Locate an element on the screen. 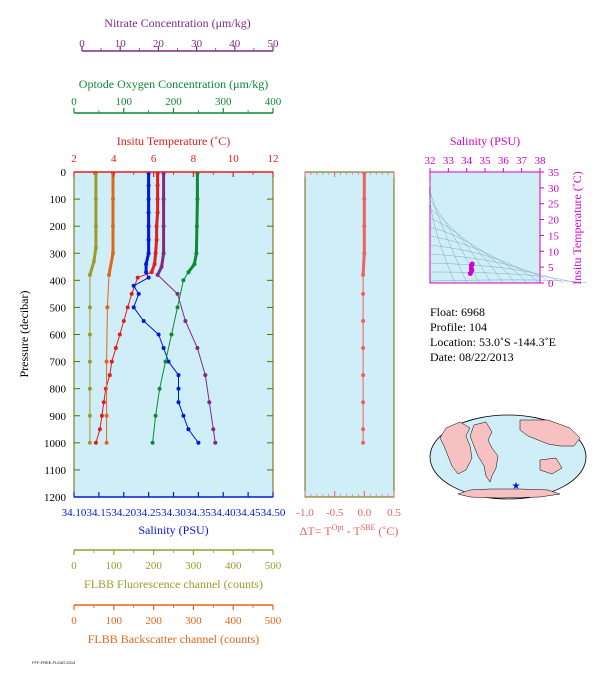 This screenshot has height=684, width=608. ts-x-tick-label: 35 is located at coordinates (486, 161).